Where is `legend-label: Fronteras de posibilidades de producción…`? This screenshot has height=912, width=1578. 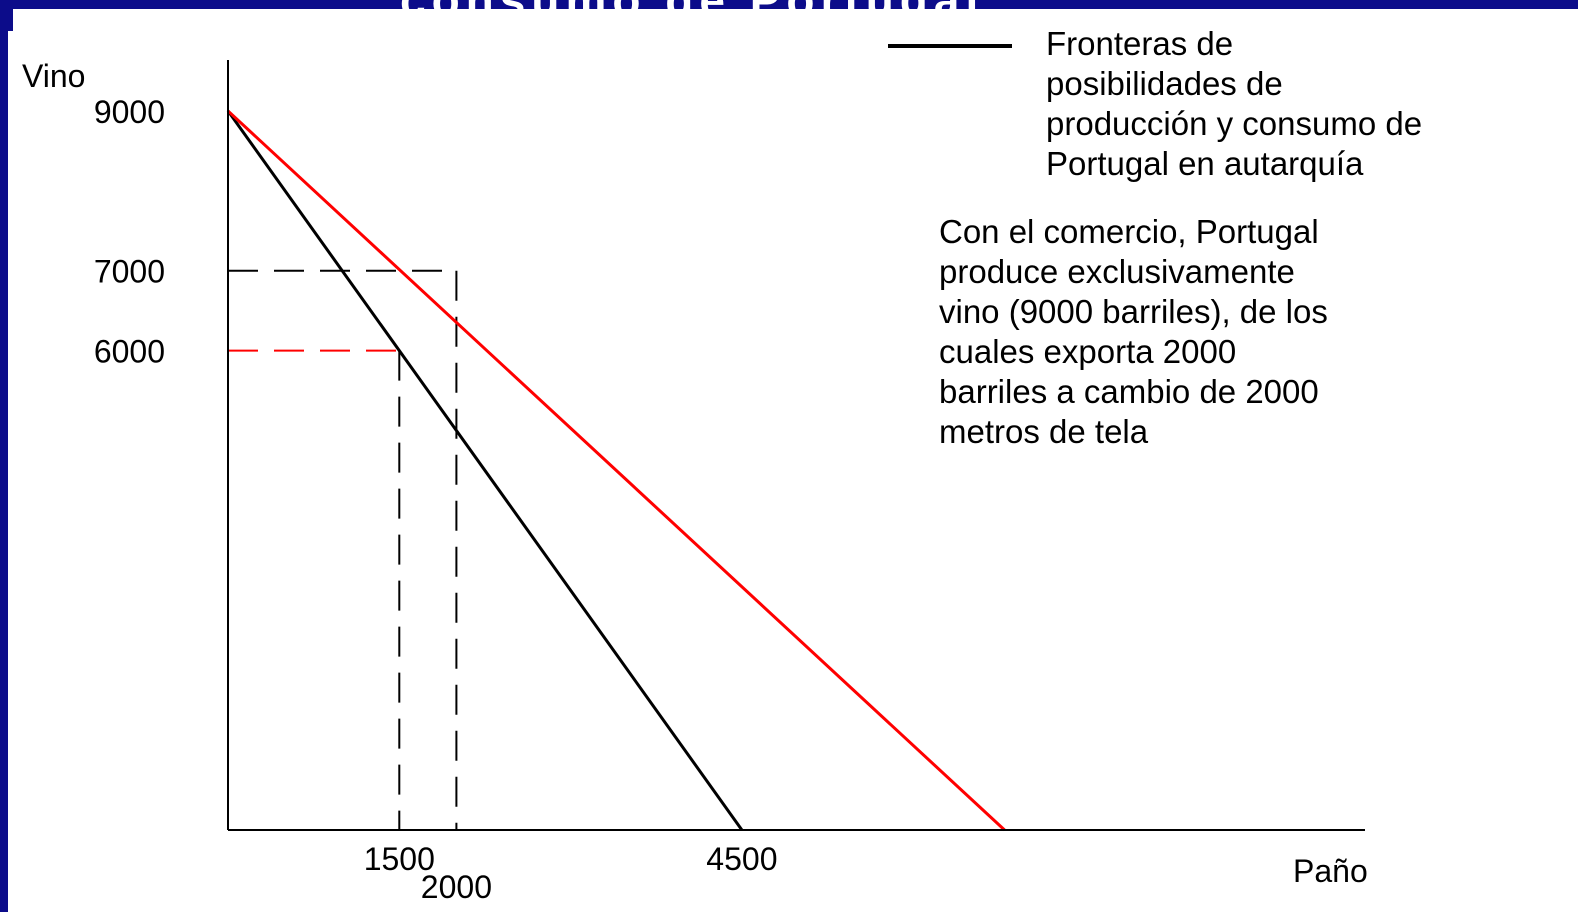 legend-label: Fronteras de posibilidades de producción… is located at coordinates (1234, 103).